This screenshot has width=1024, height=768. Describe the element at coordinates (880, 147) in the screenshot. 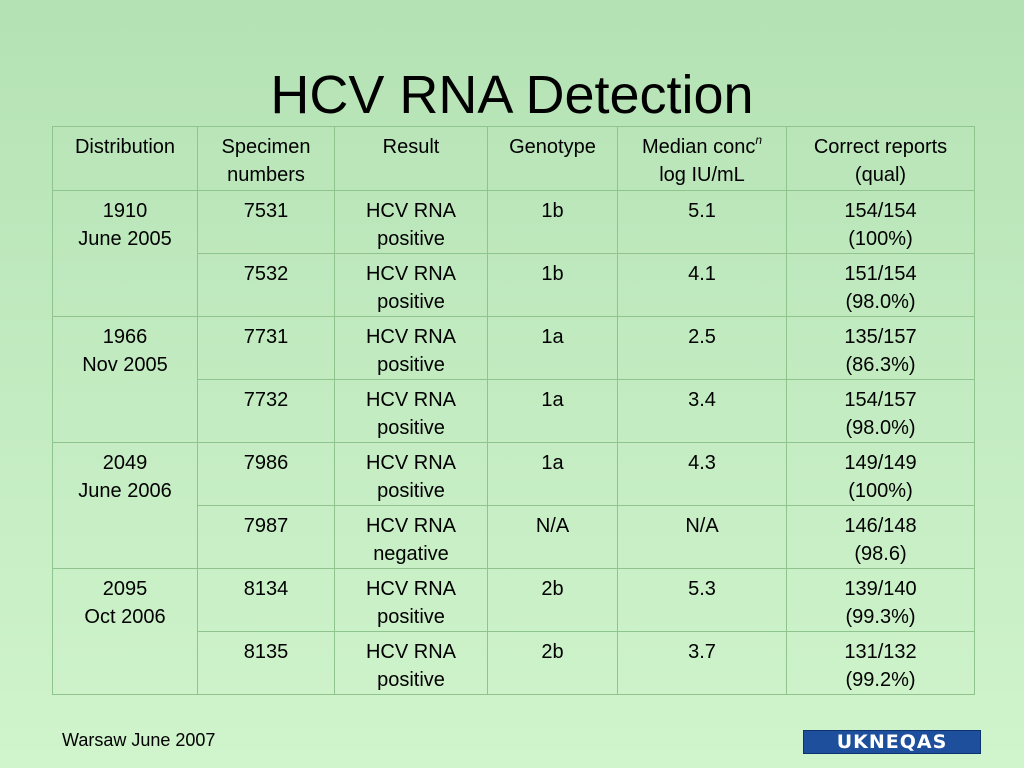

I see `header-correct-line1: Correct reports` at that location.